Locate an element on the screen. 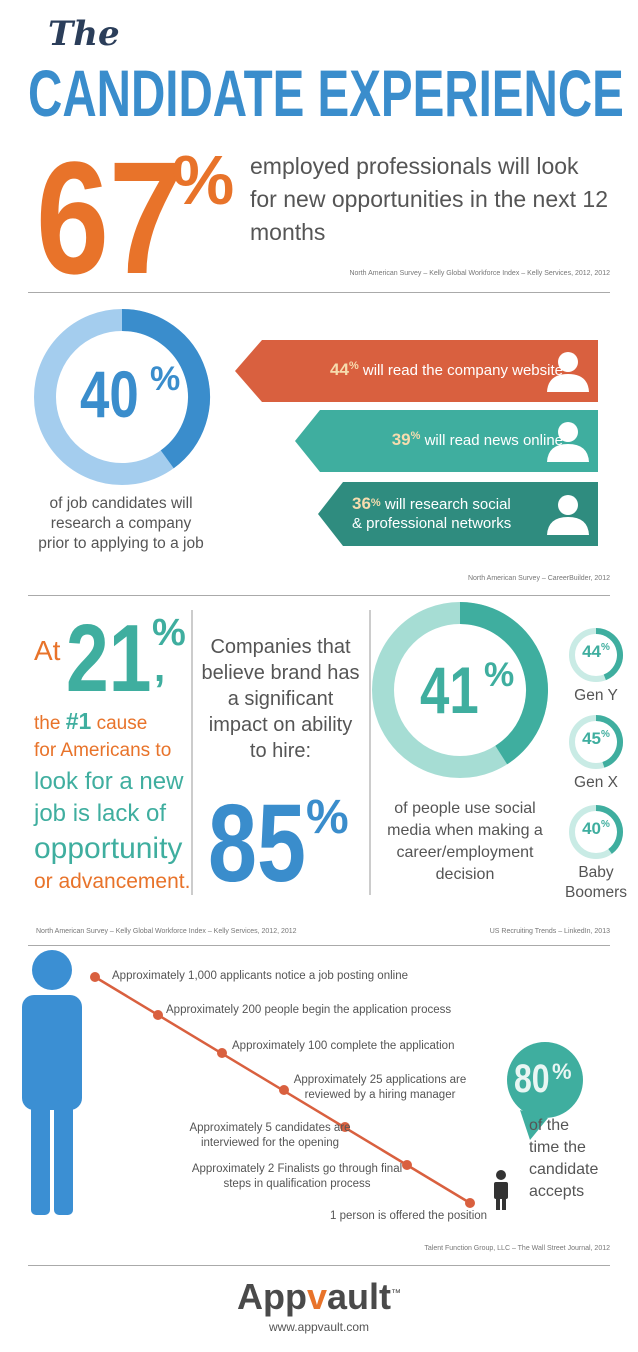 The image size is (638, 1352). cause-line: job is lack of is located at coordinates (100, 813).